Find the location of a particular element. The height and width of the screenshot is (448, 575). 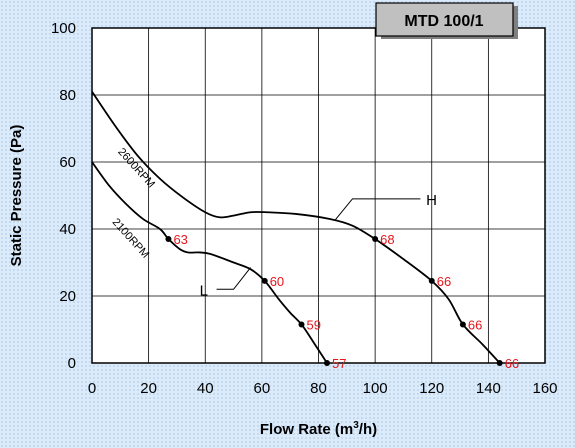

y-tick-label: 40 is located at coordinates (67, 229).